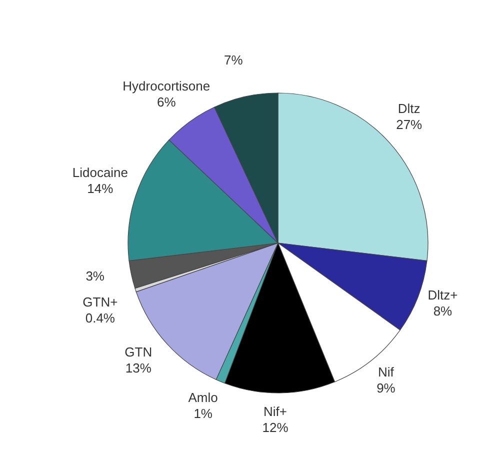  Describe the element at coordinates (409, 108) in the screenshot. I see `slice-label: Dltz` at that location.